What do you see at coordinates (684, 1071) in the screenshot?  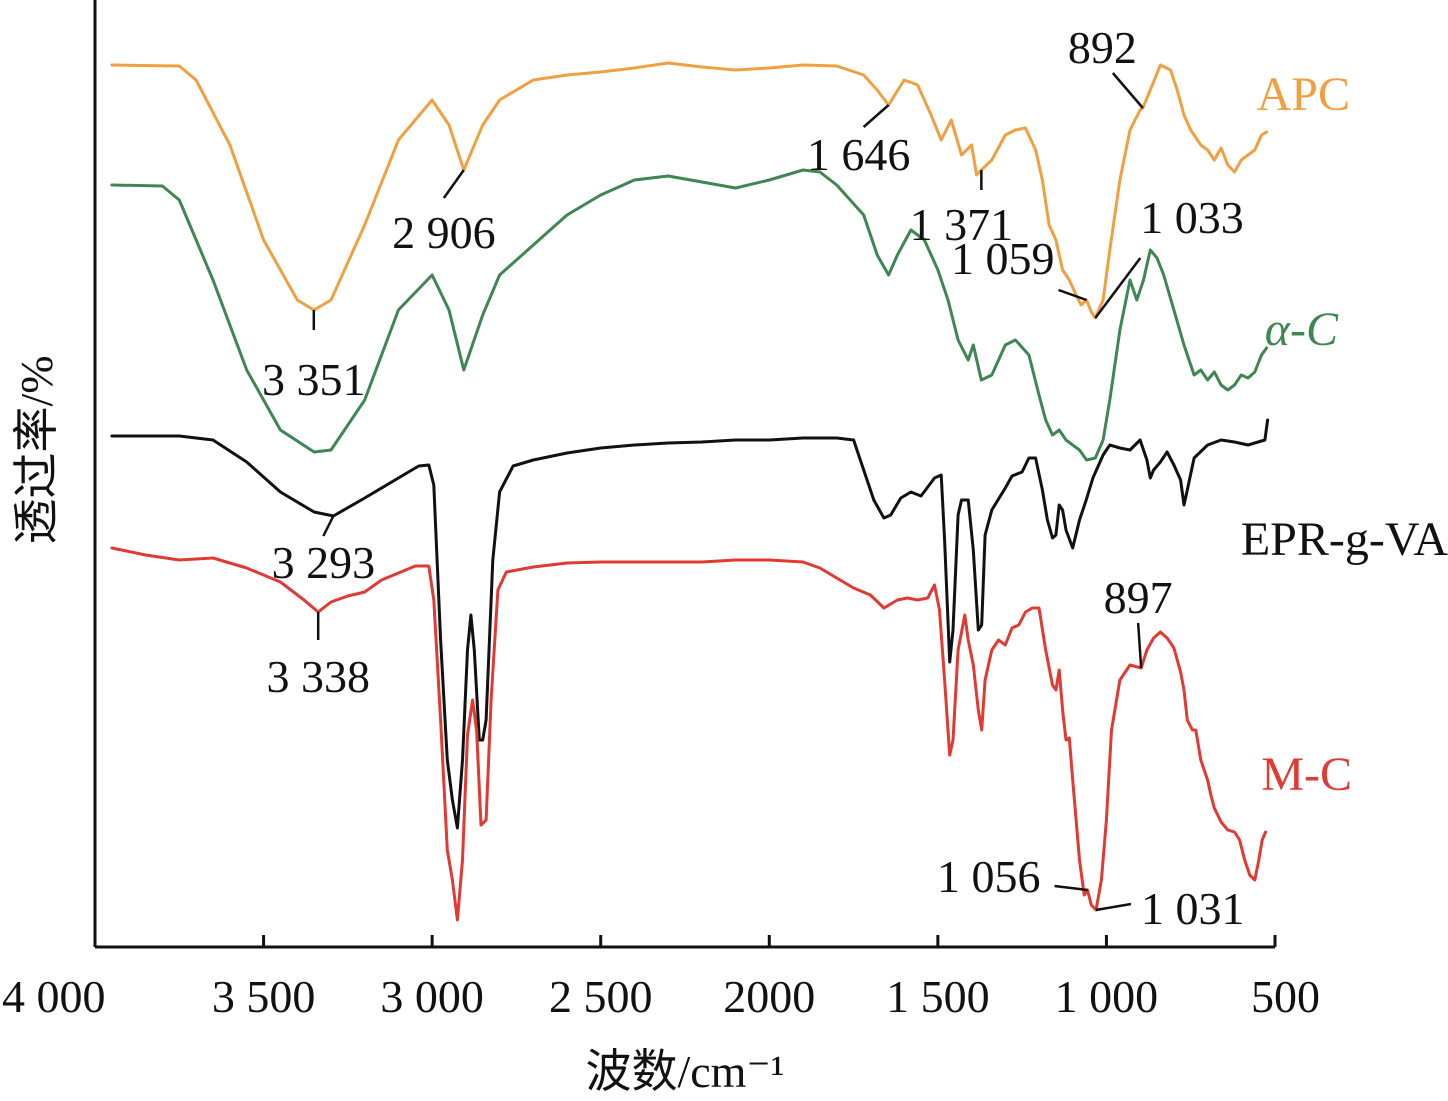 I see `x-axis-title: 波数/cm⁻¹` at bounding box center [684, 1071].